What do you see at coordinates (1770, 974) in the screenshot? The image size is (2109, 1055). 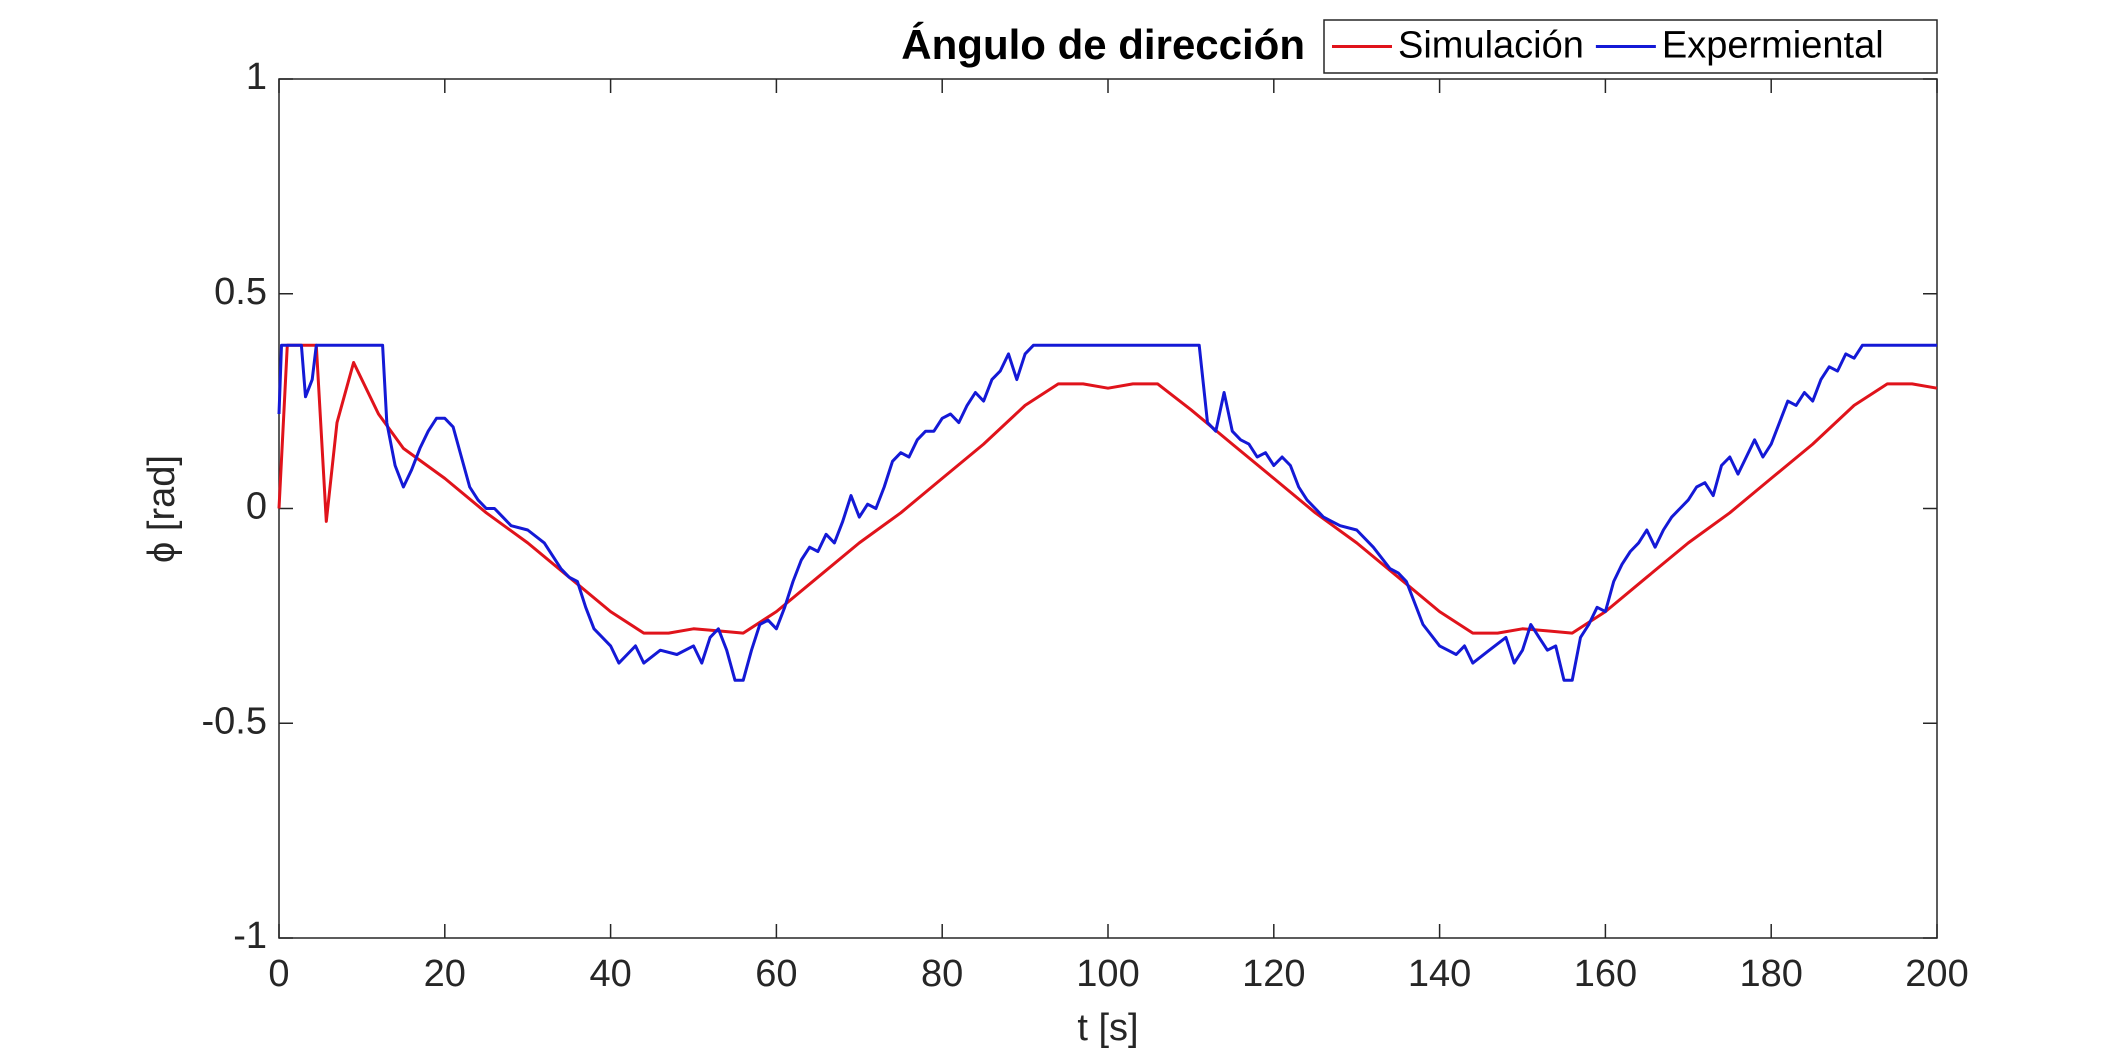 I see `x-tick-label: 180` at bounding box center [1770, 974].